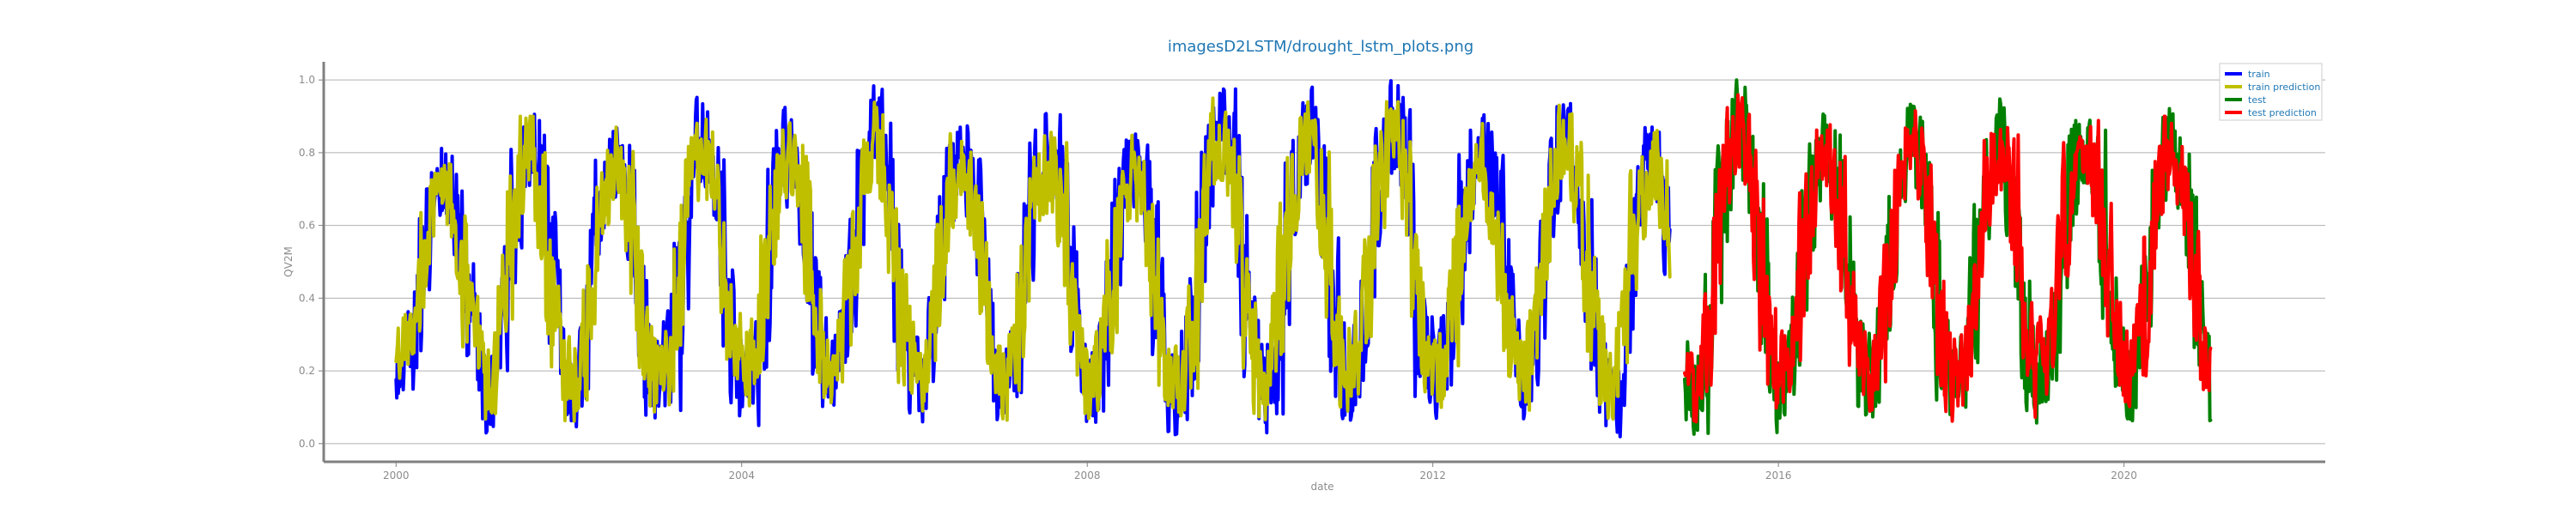  Describe the element at coordinates (2284, 87) in the screenshot. I see `legend-label: train prediction` at that location.